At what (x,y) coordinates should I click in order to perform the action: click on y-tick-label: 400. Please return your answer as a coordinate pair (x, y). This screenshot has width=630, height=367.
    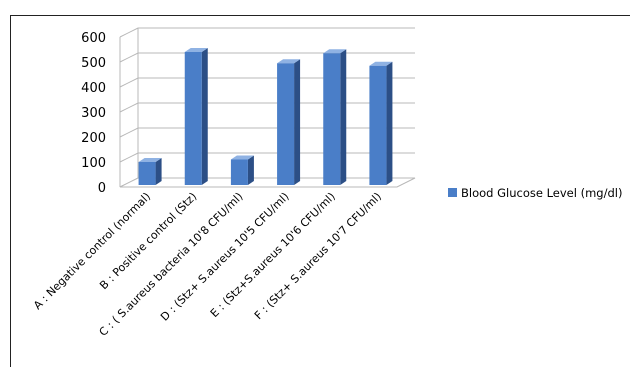
    Looking at the image, I should click on (93, 88).